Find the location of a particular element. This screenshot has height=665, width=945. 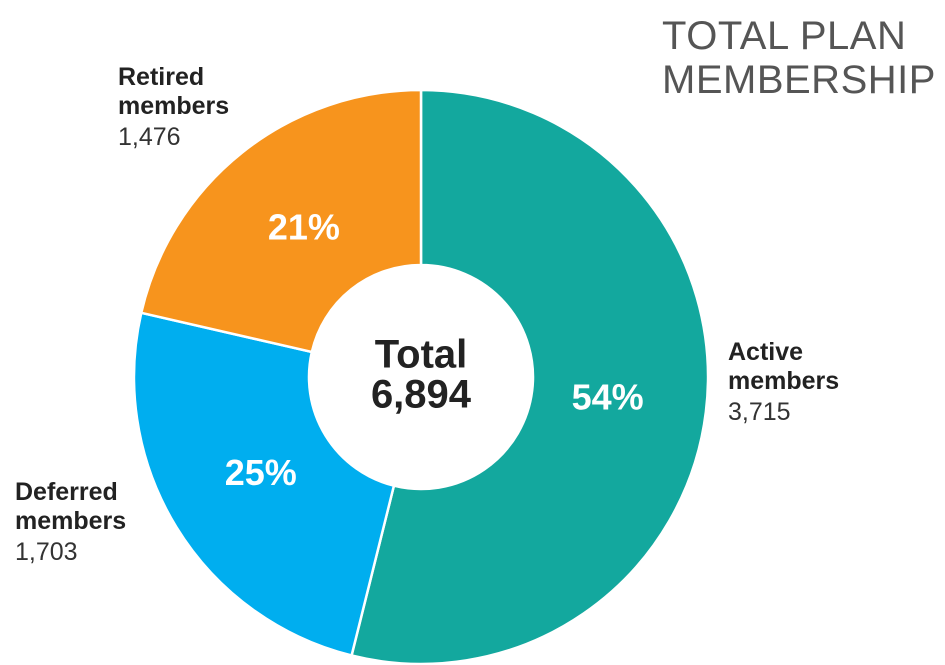

category-value: 3,715 is located at coordinates (759, 412).